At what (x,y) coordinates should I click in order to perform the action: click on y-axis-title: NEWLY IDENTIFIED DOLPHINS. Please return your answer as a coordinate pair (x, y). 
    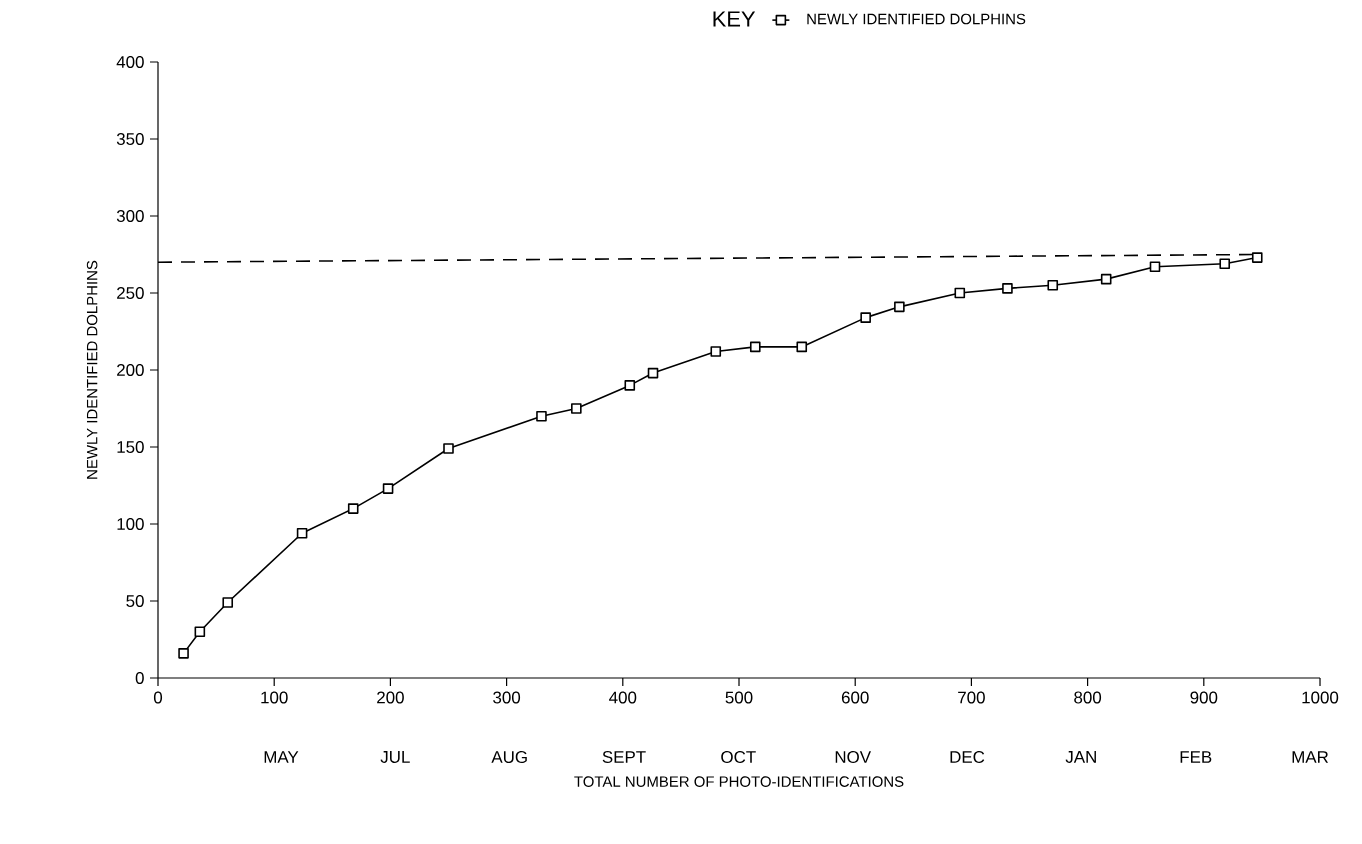
    Looking at the image, I should click on (92, 369).